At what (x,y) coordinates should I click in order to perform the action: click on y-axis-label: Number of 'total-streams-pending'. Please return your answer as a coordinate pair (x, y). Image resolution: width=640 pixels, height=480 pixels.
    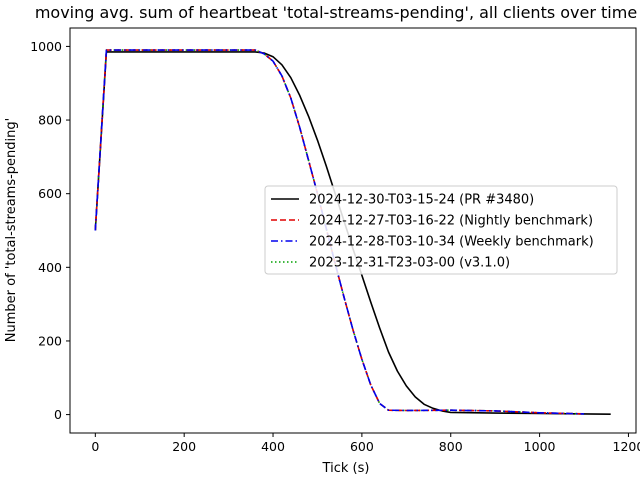
    Looking at the image, I should click on (11, 230).